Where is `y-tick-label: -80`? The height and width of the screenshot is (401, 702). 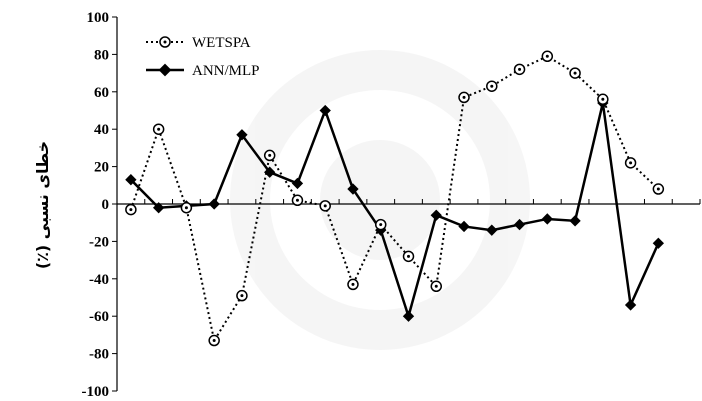
y-tick-label: -80 is located at coordinates (99, 355).